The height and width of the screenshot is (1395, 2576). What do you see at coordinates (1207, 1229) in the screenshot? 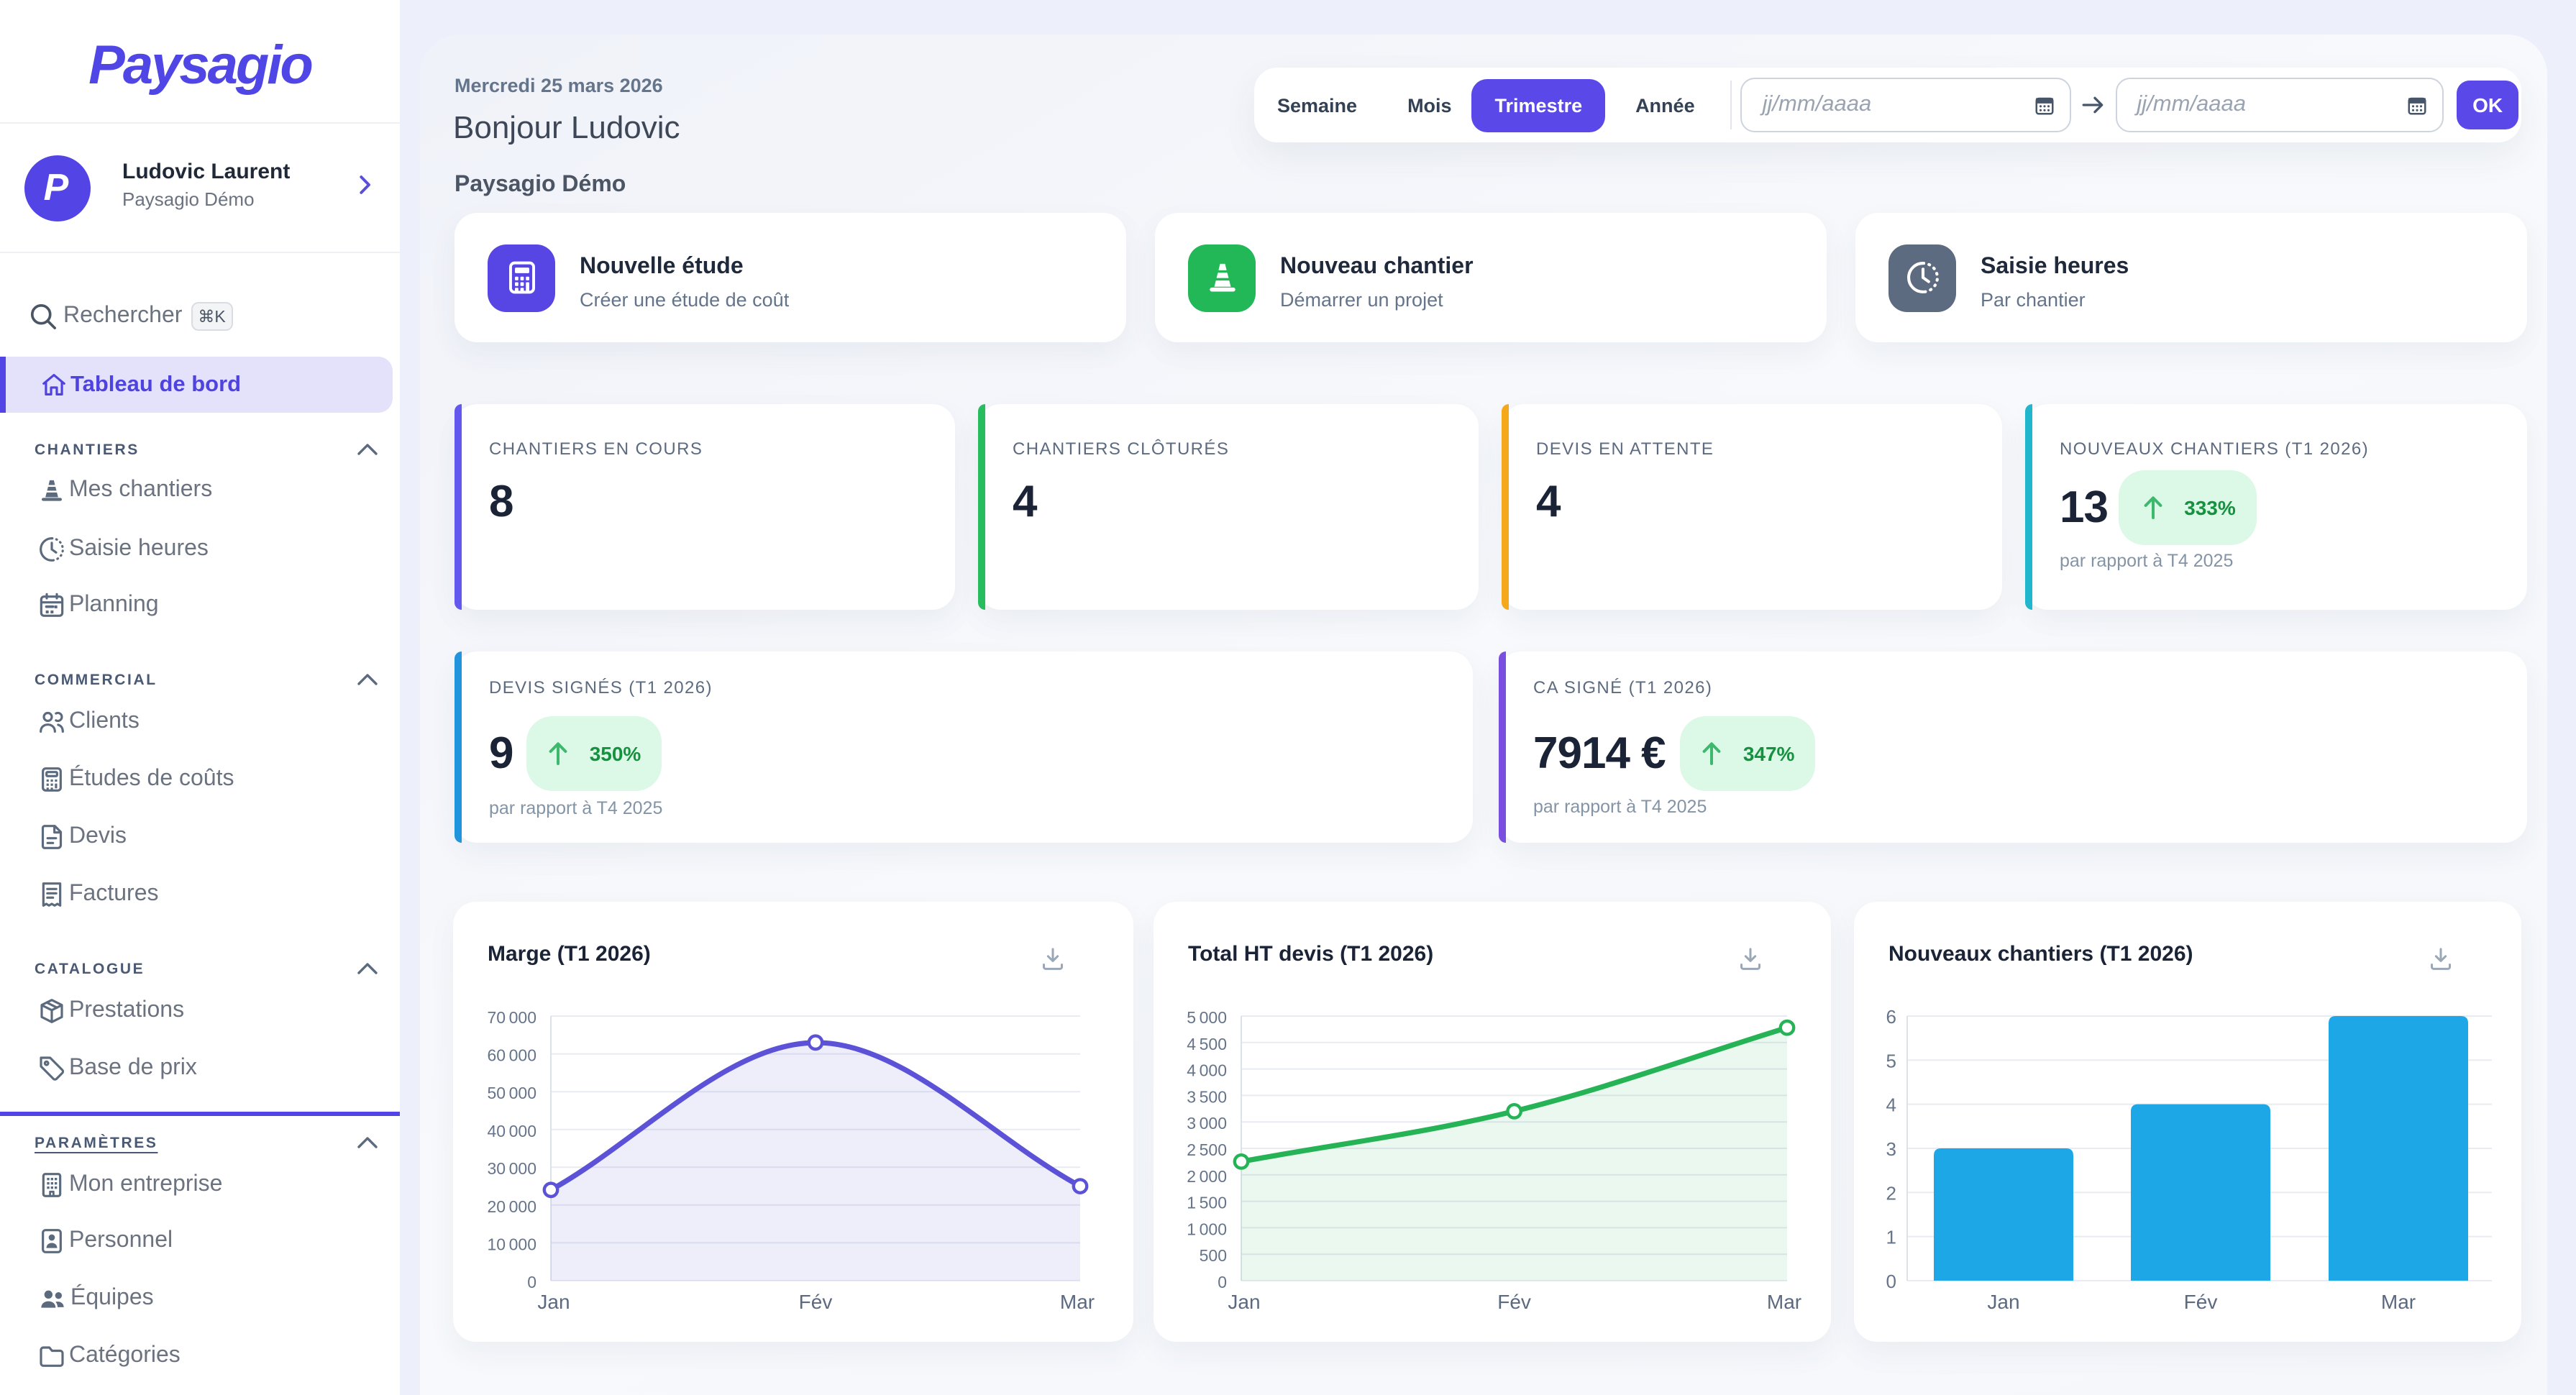
I see `svg-text: 1 000` at bounding box center [1207, 1229].